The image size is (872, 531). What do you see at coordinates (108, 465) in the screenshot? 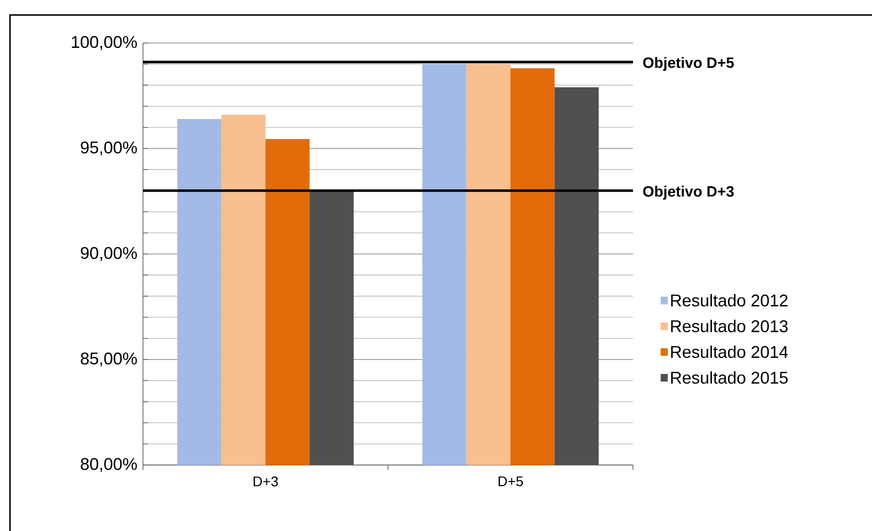
I see `y-tick-label: 80,00%` at bounding box center [108, 465].